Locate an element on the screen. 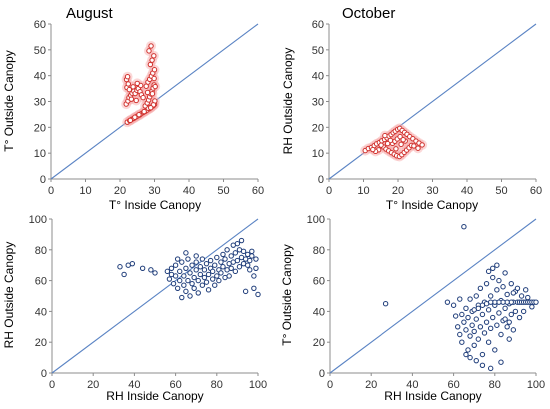  x-tick-label: 50 is located at coordinates (223, 191).